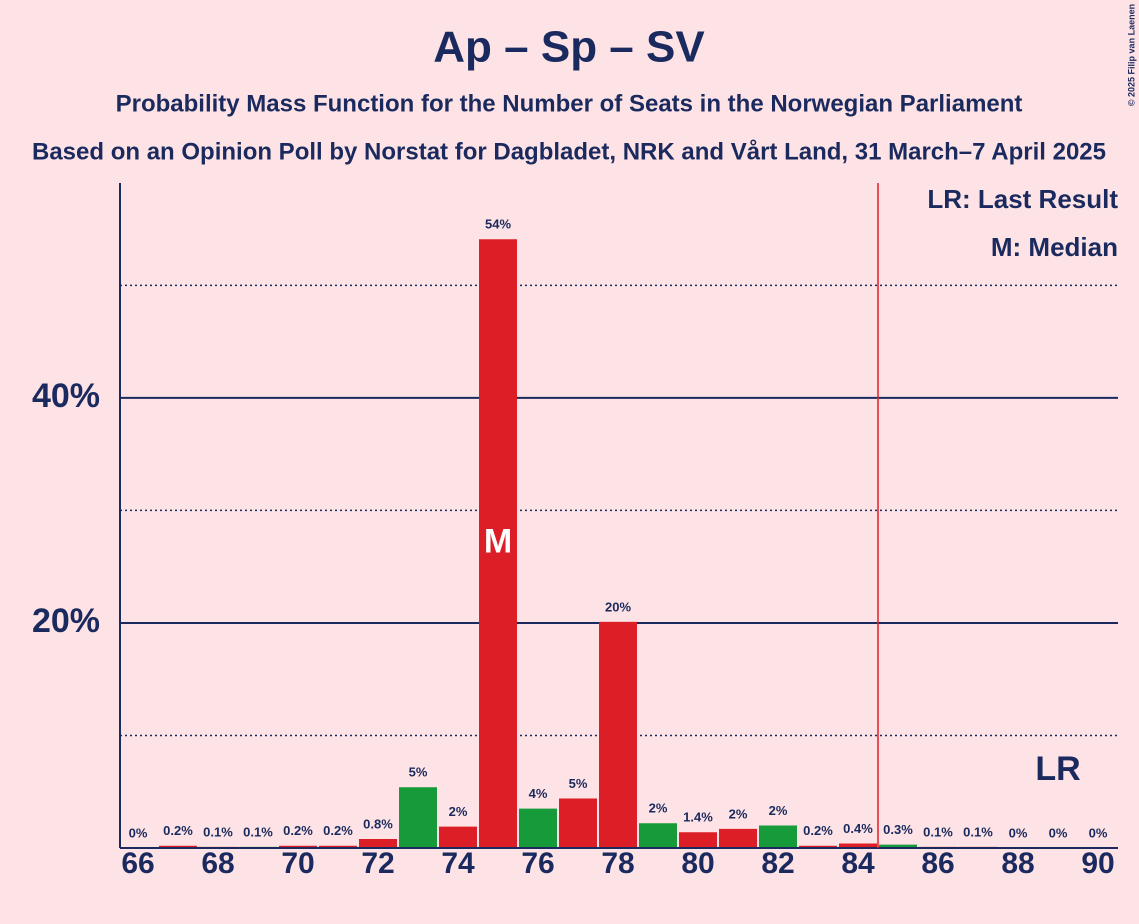 The image size is (1139, 924). What do you see at coordinates (66, 621) in the screenshot?
I see `y-tick-label: 20%` at bounding box center [66, 621].